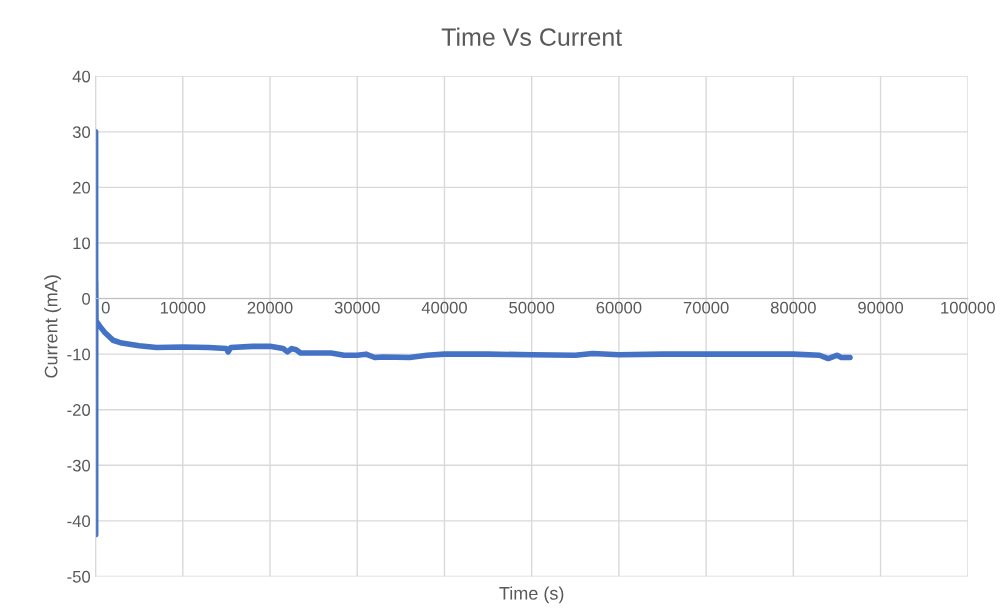  I want to click on x-tick-label: 30000, so click(357, 307).